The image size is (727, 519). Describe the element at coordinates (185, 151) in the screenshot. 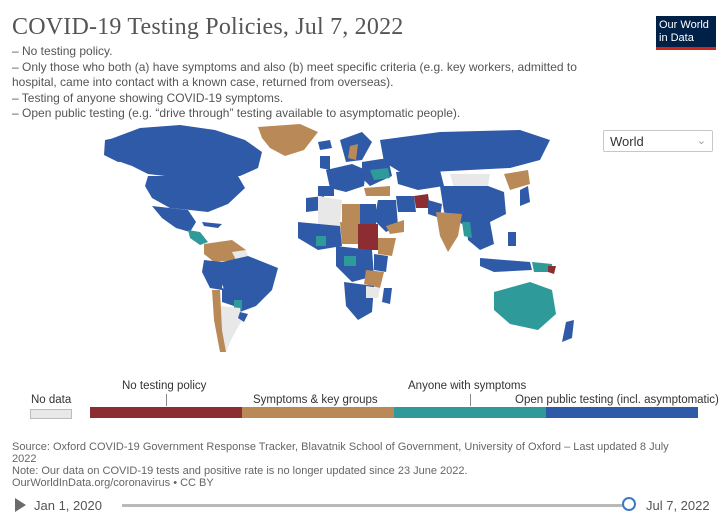

I see `country-canada` at that location.